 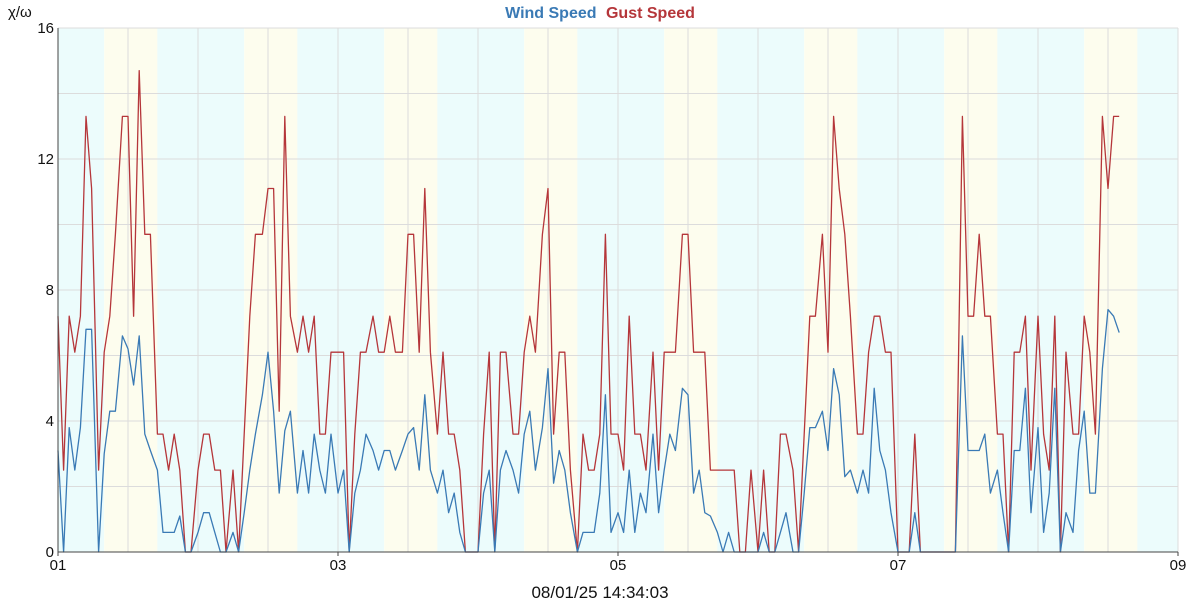 I want to click on y-axis-label: χ/ω, so click(x=20, y=12).